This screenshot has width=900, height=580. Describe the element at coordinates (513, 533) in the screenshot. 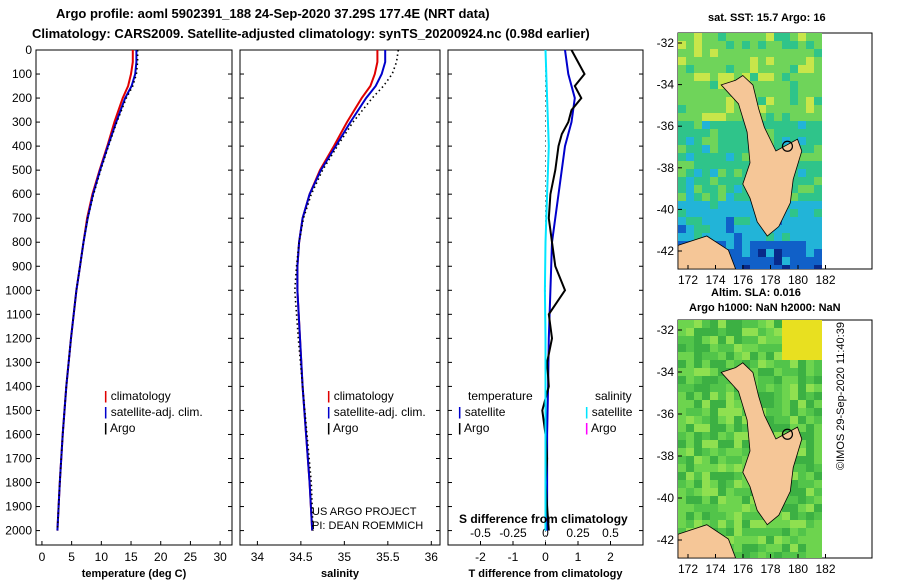

I see `s-tick-label: -0.25` at that location.